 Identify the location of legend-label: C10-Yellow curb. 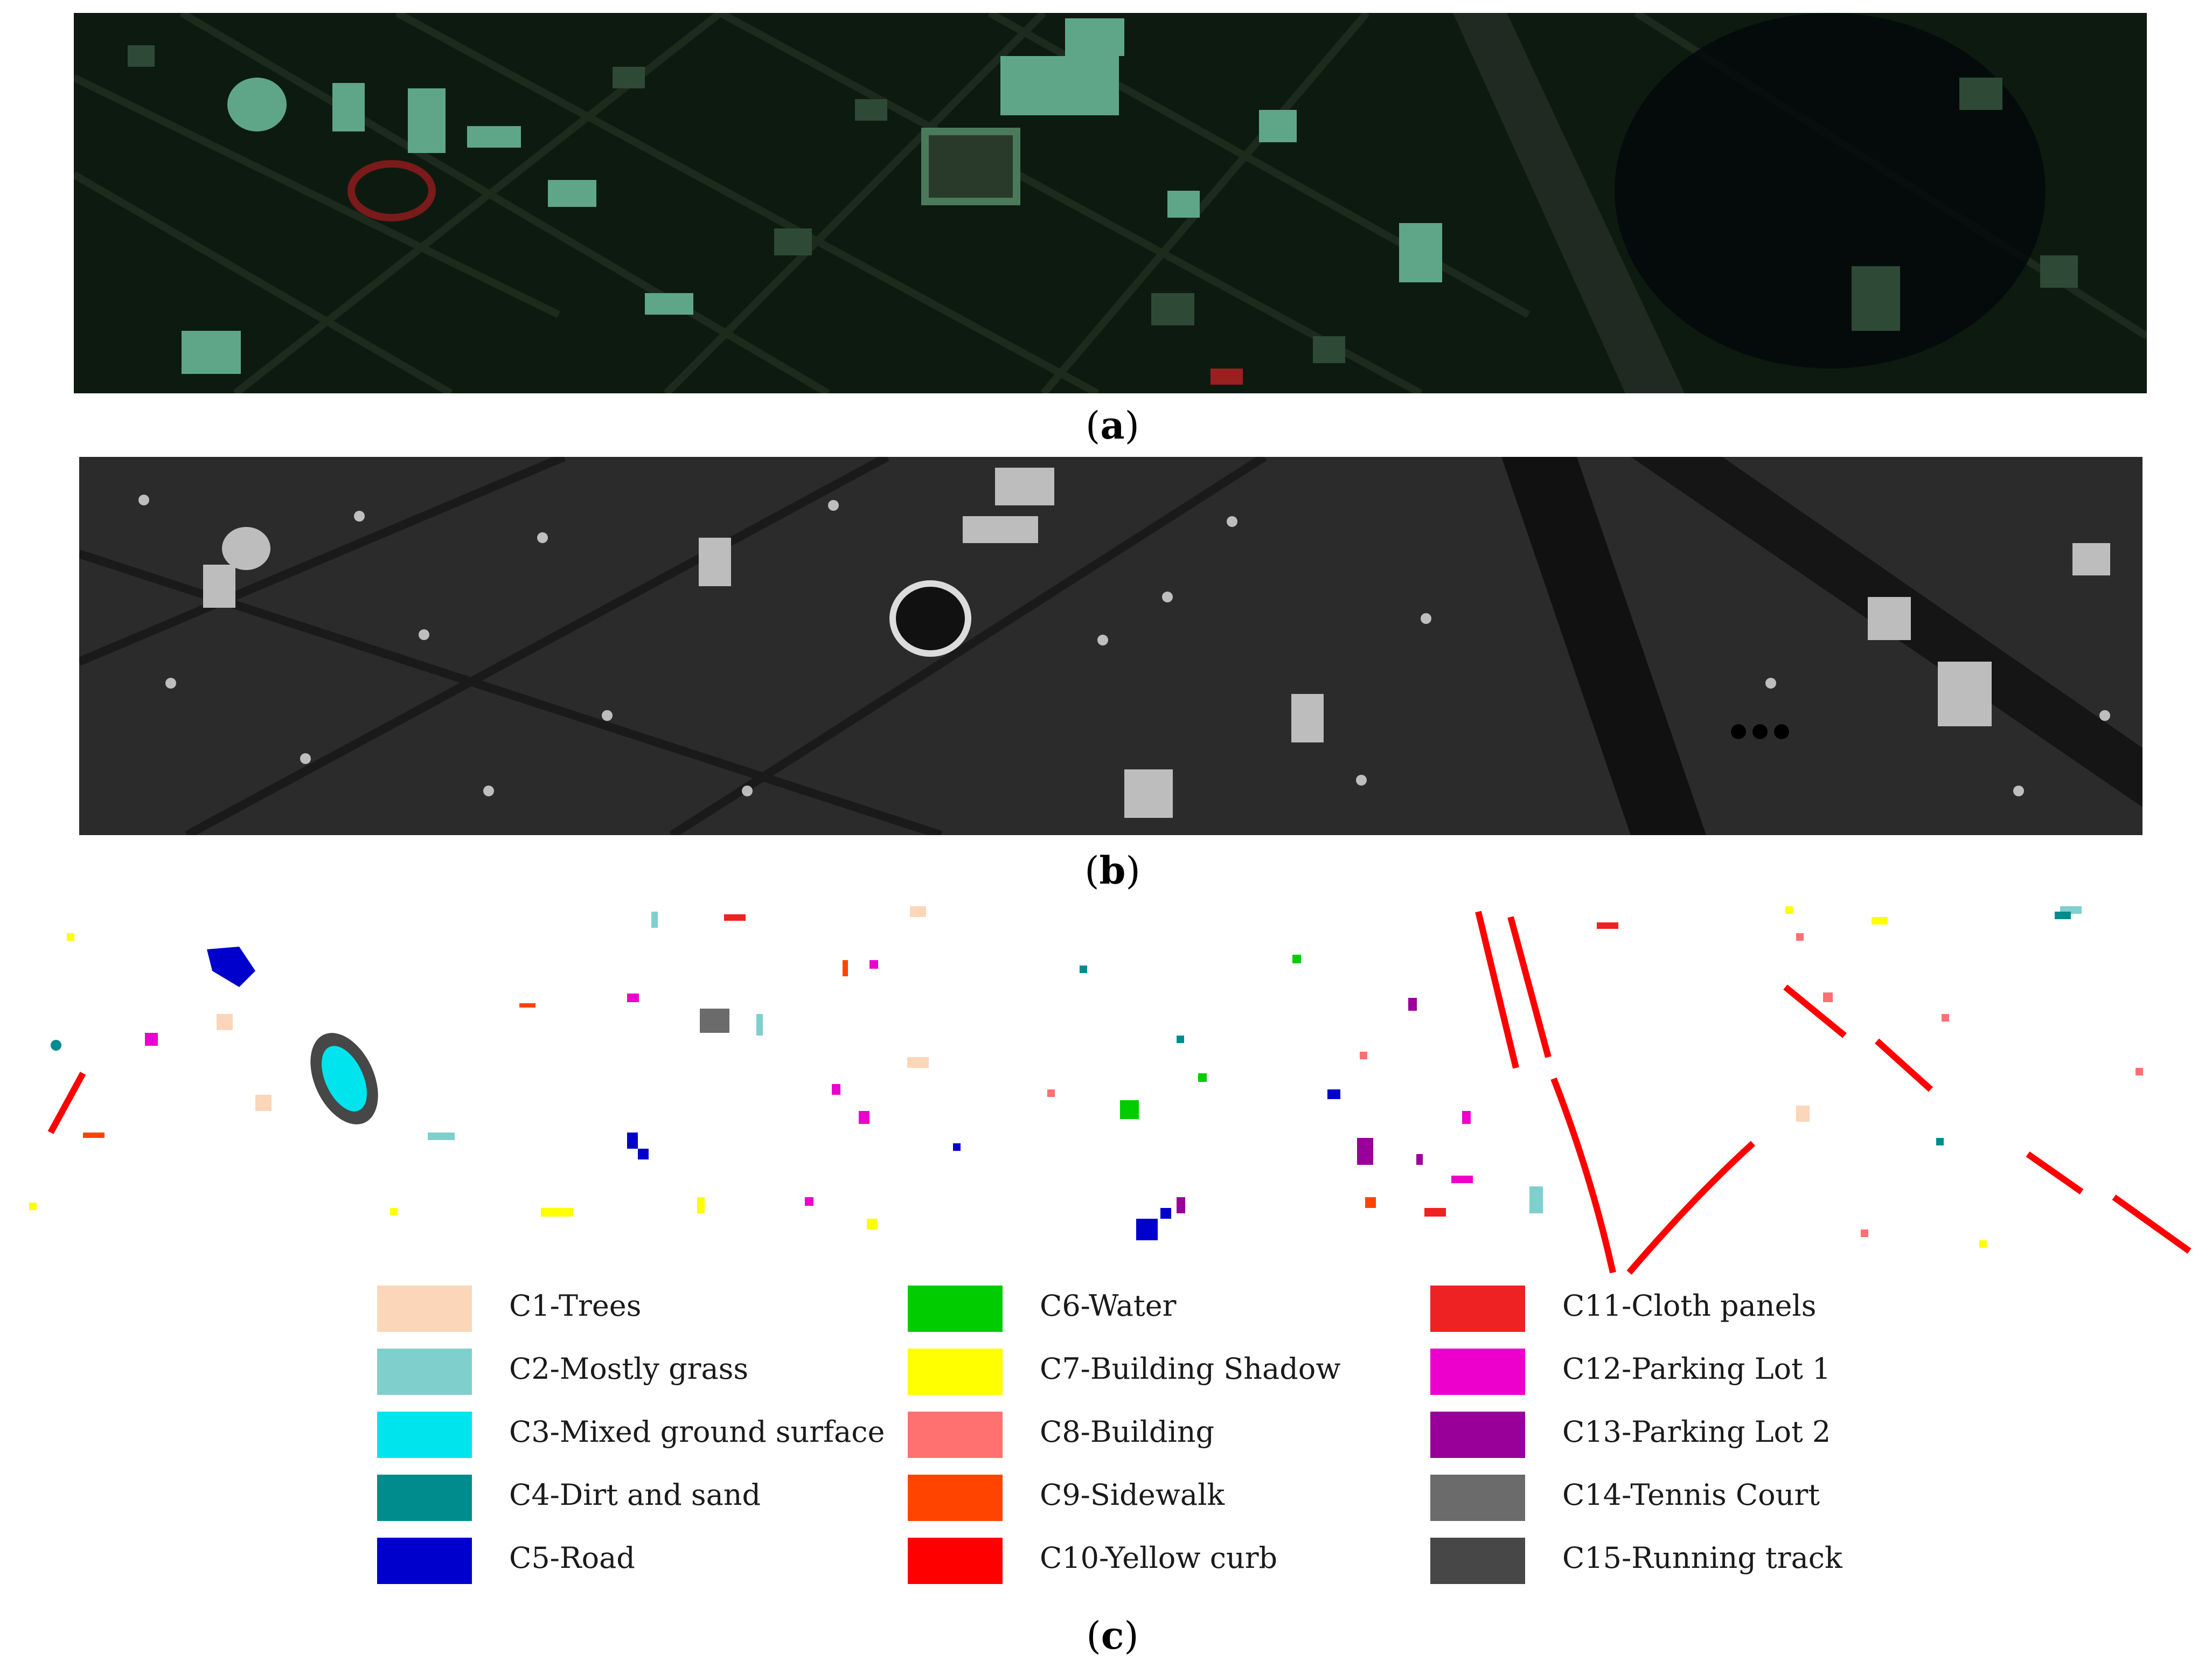
(1159, 1558).